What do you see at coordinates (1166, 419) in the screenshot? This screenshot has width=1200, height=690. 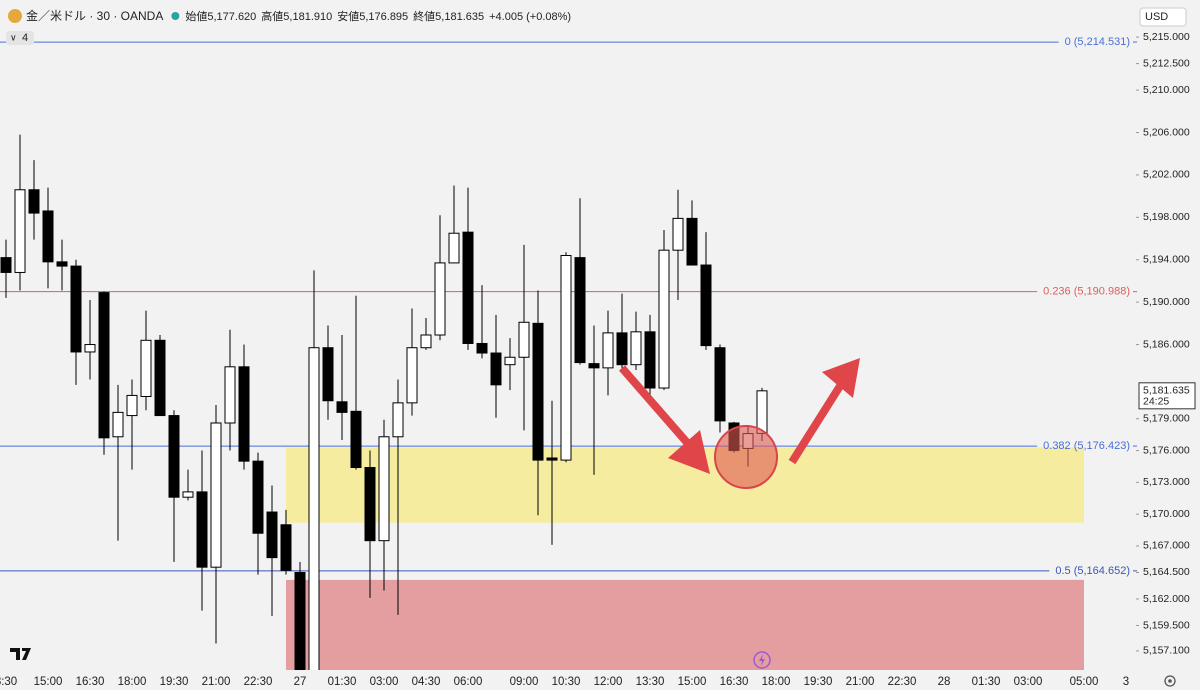 I see `y-tick-label: 5,179.000` at bounding box center [1166, 419].